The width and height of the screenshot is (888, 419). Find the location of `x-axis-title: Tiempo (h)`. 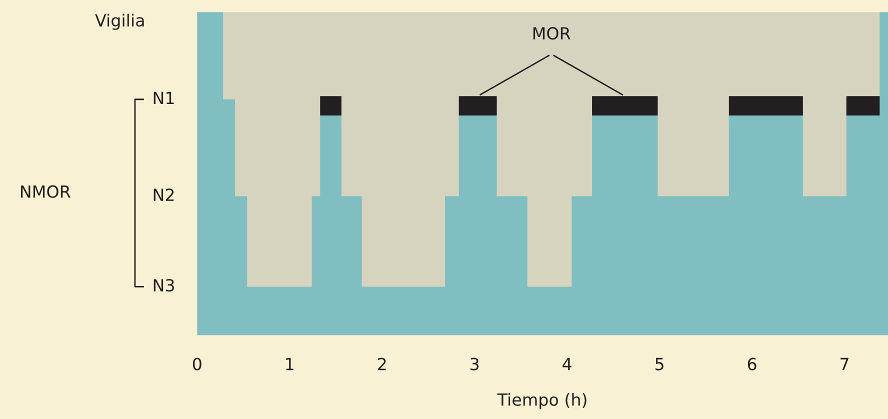

x-axis-title: Tiempo (h) is located at coordinates (541, 401).